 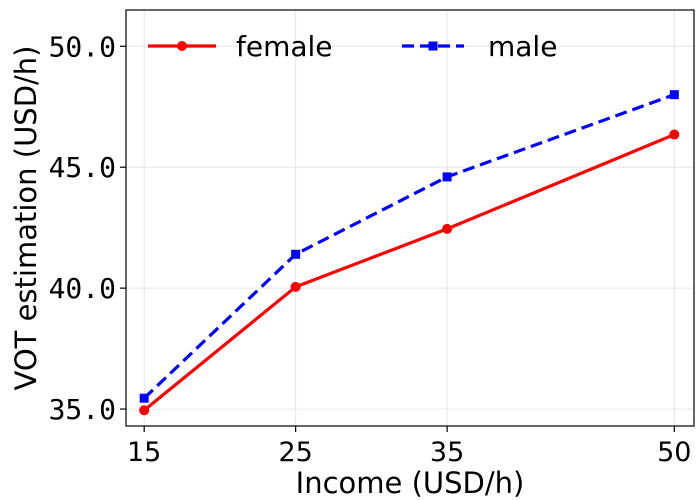 I want to click on y-axis-label: VOT estimation (USD/h), so click(x=26, y=218).